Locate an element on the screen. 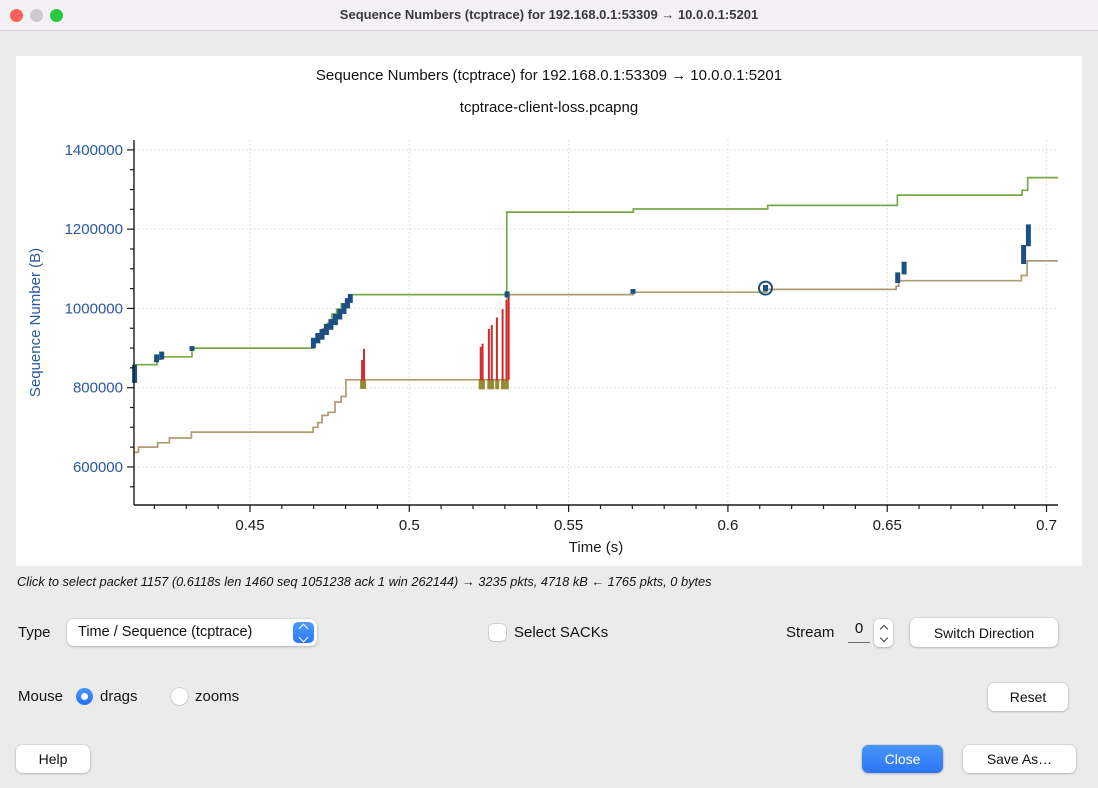 This screenshot has height=788, width=1098. switch-direction-button: Switch Direction is located at coordinates (984, 632).